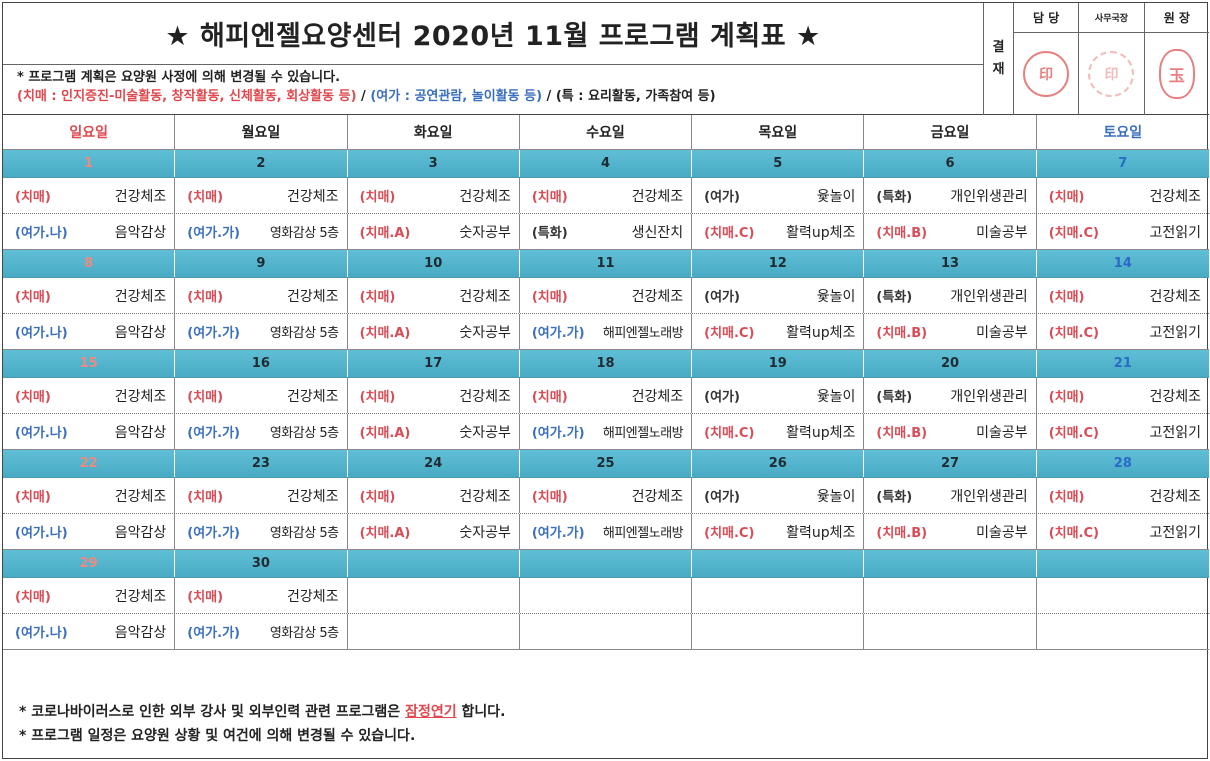  What do you see at coordinates (261, 132) in the screenshot?
I see `weekday-monday: 월요일` at bounding box center [261, 132].